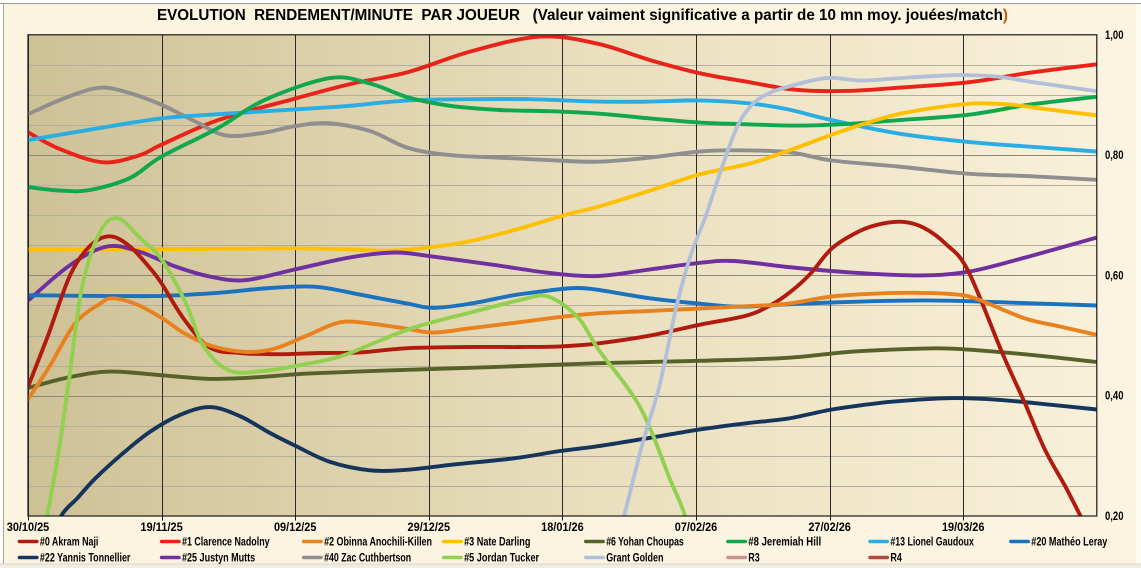 The width and height of the screenshot is (1141, 568). Describe the element at coordinates (497, 543) in the screenshot. I see `svg-text: #3 Nate Darling` at that location.